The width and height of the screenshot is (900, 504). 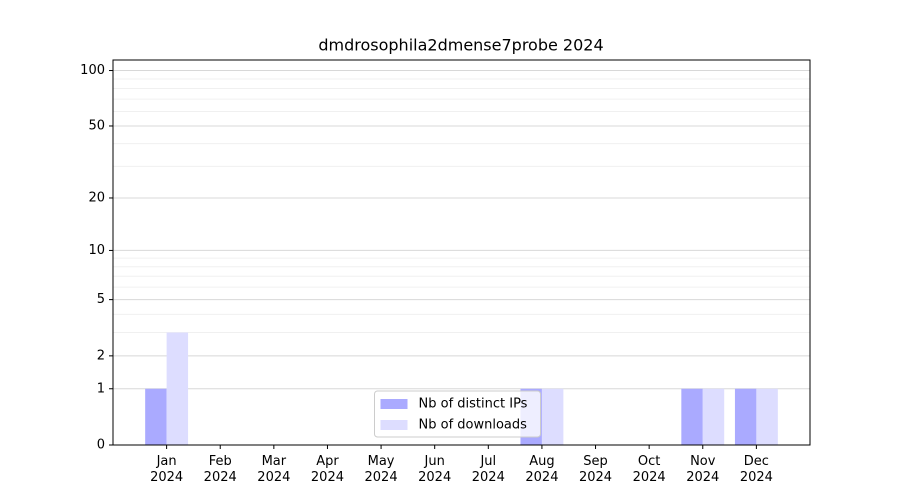 What do you see at coordinates (166, 469) in the screenshot?
I see `x-tick-label: Jan 2024` at bounding box center [166, 469].